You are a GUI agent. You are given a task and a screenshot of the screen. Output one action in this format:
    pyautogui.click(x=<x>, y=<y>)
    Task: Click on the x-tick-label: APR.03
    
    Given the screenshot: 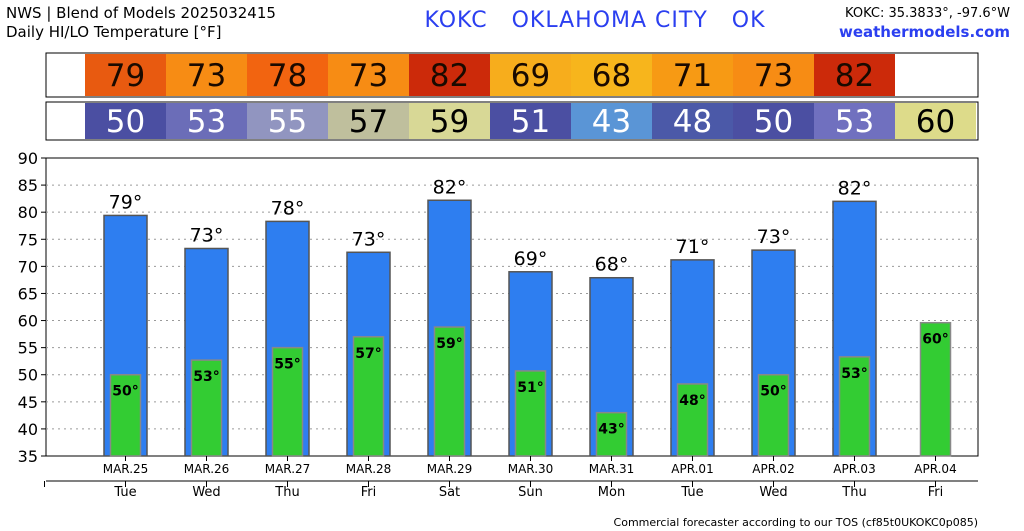 What is the action you would take?
    pyautogui.click(x=854, y=469)
    